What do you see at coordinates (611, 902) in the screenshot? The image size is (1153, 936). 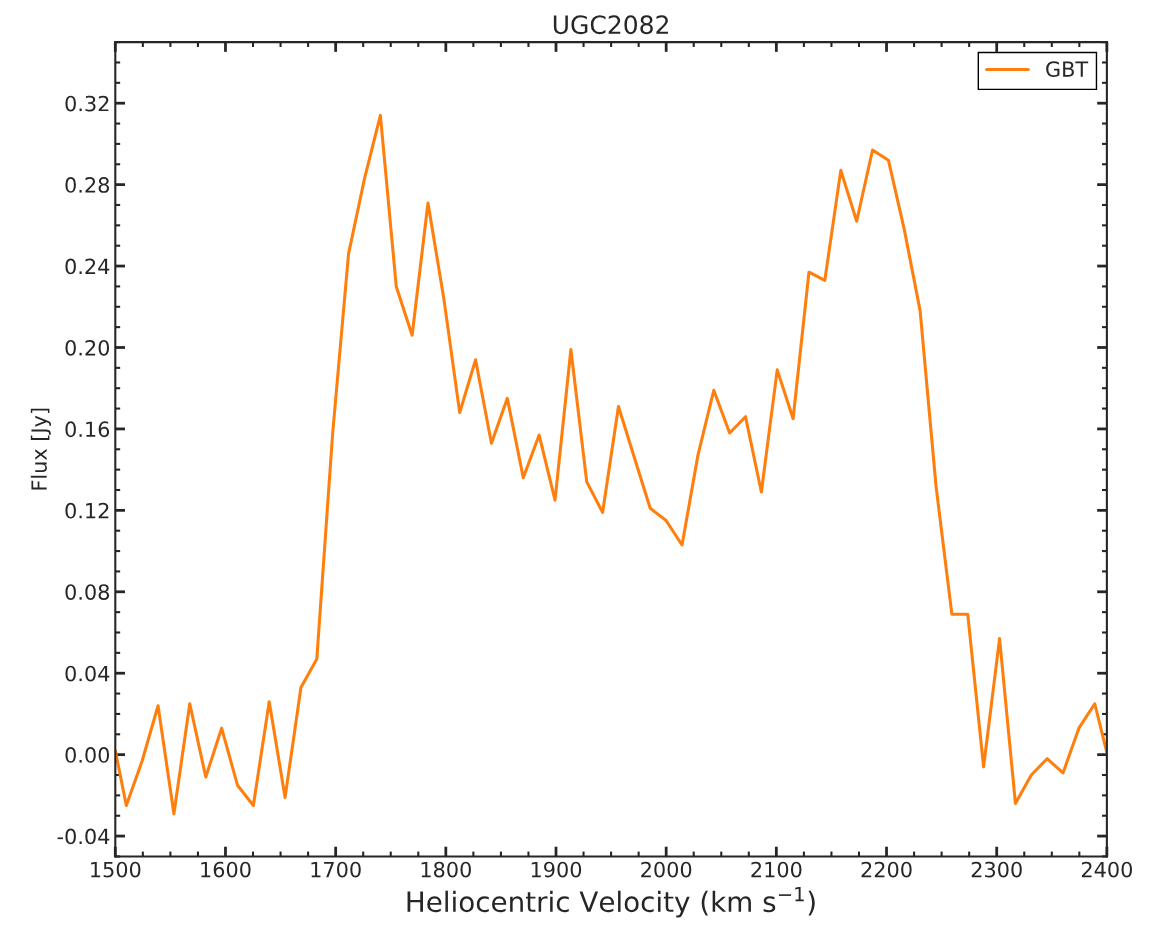 I see `x-axis-title: Heliocentric Velocity (km s$^{−1}$)` at bounding box center [611, 902].